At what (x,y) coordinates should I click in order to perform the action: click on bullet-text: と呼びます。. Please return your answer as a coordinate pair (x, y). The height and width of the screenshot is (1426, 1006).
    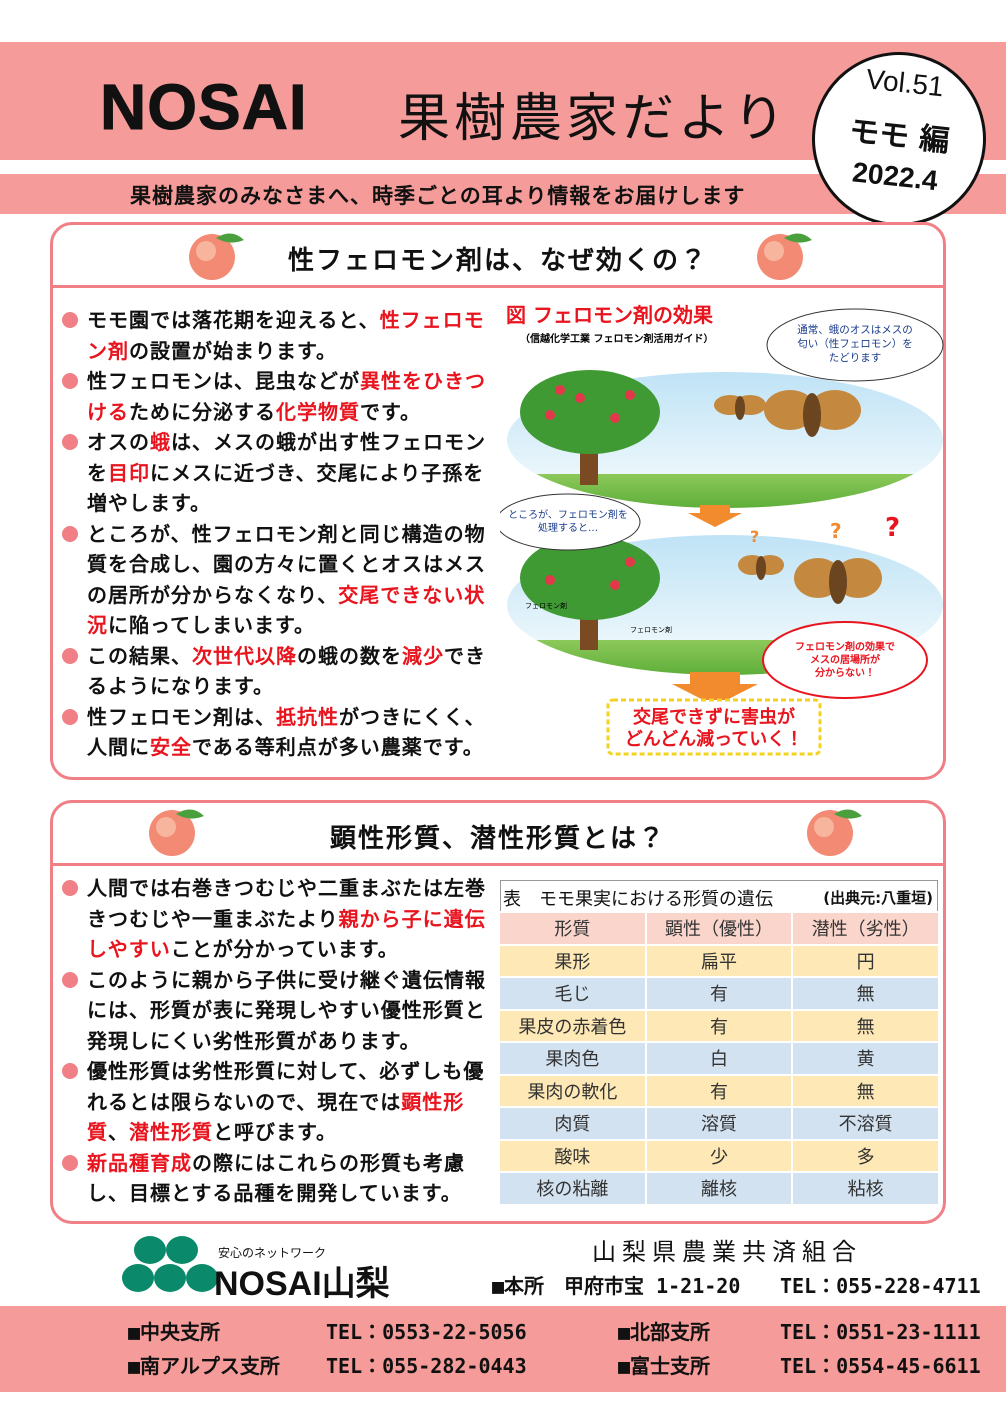
    Looking at the image, I should click on (275, 1132).